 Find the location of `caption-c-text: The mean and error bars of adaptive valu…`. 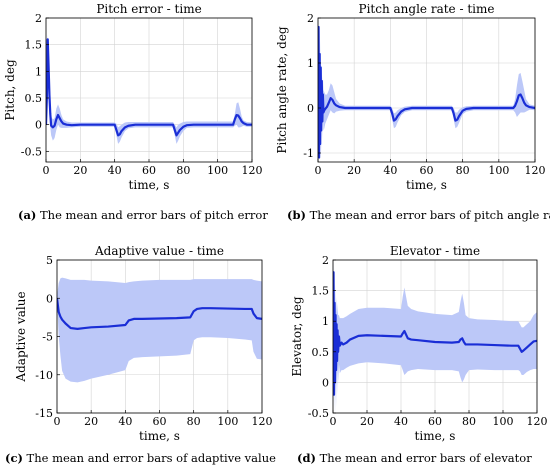

caption-c-text: The mean and error bars of adaptive valu… is located at coordinates (151, 458).